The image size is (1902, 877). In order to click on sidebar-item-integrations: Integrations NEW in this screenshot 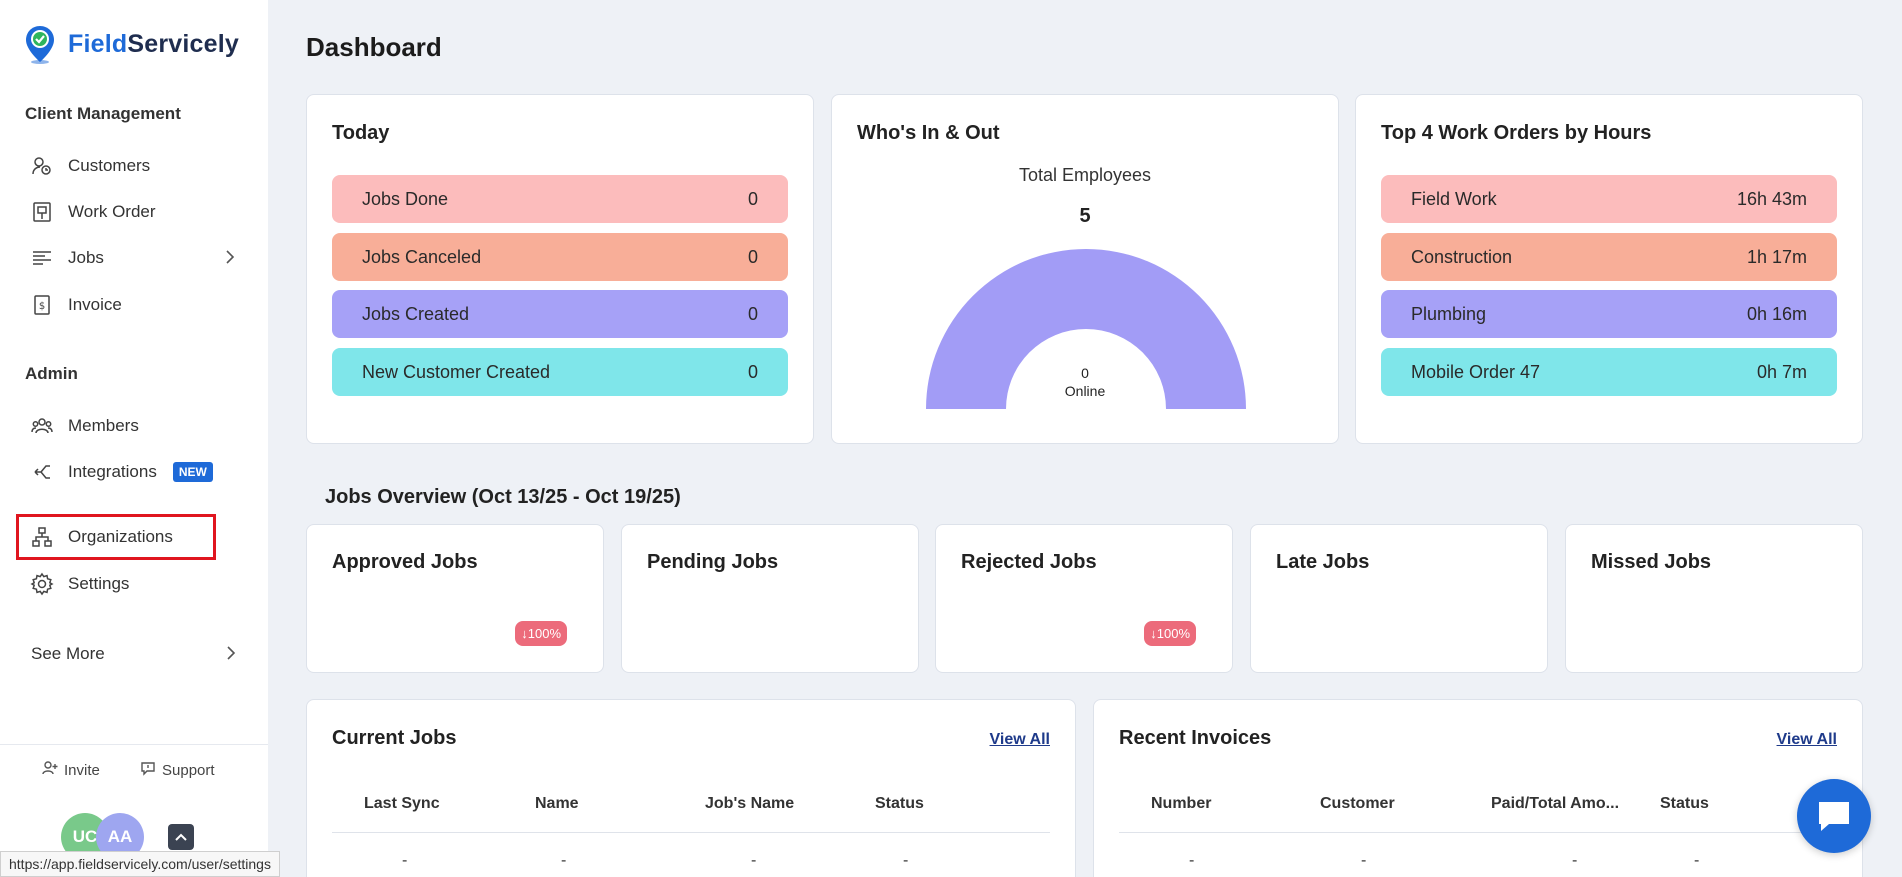, I will do `click(135, 472)`.